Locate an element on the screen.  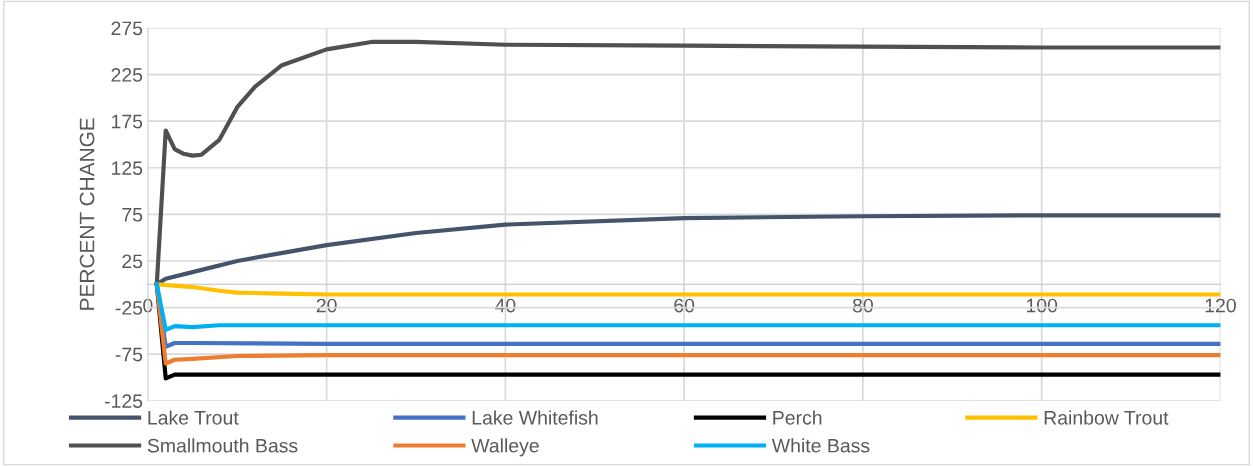
x-tick-label: 0 is located at coordinates (148, 305).